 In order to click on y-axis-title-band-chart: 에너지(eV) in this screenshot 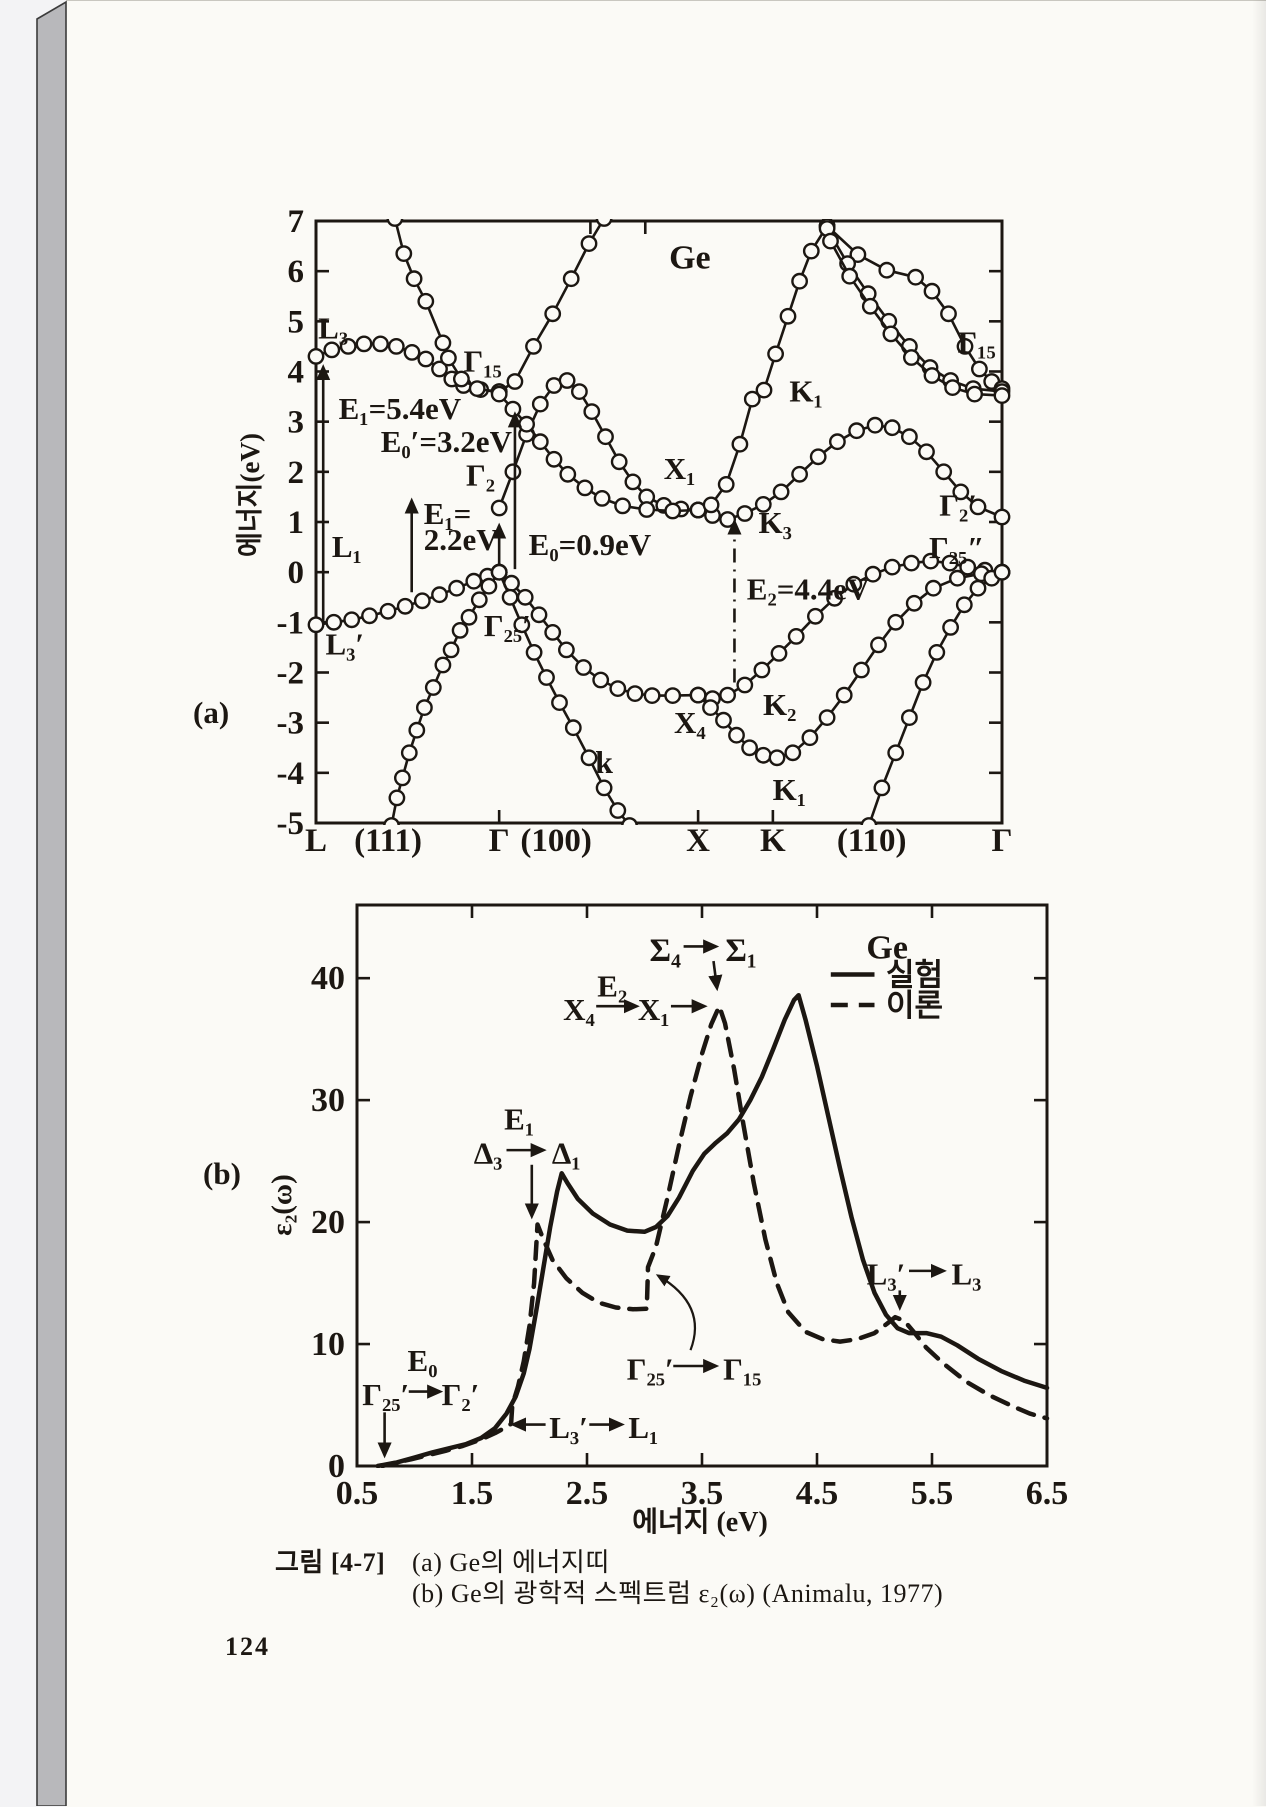, I will do `click(250, 495)`.